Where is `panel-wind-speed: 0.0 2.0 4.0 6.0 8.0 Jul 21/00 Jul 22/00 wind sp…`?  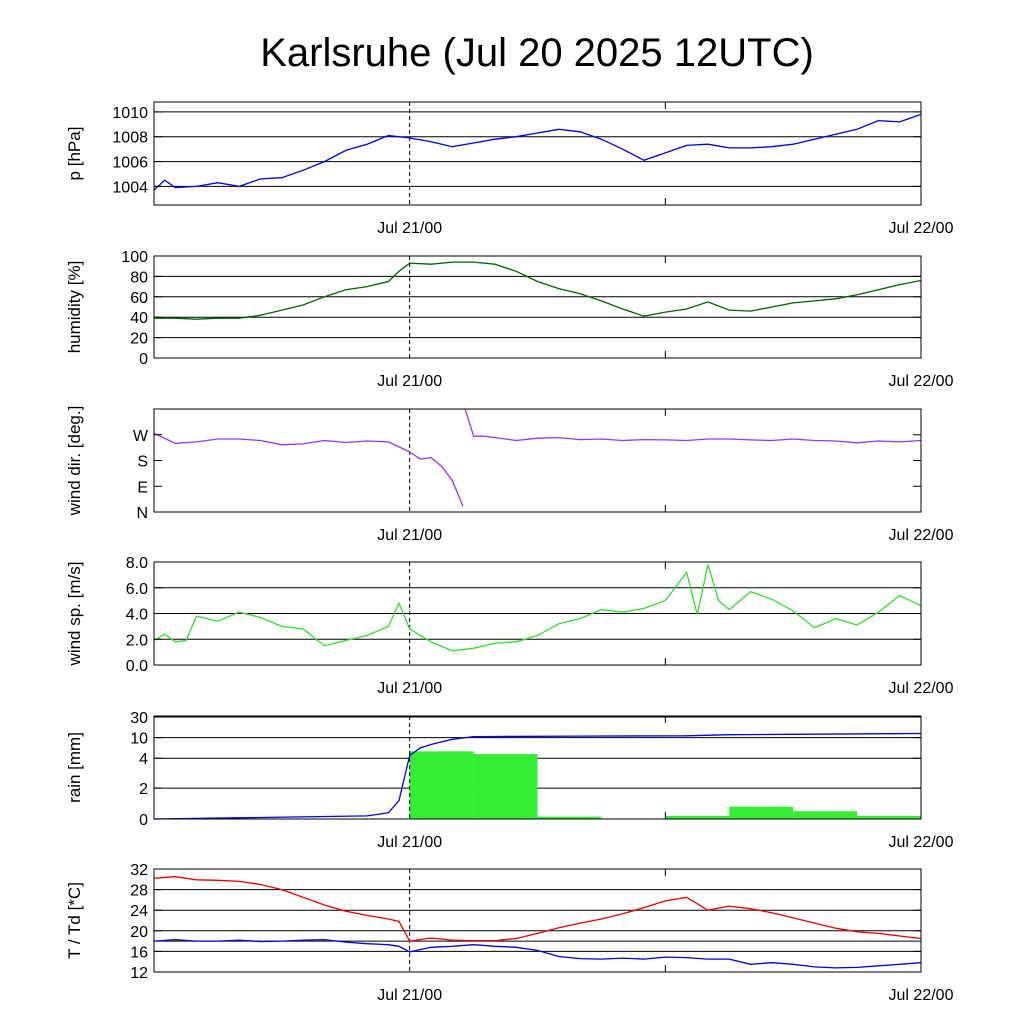
panel-wind-speed: 0.0 2.0 4.0 6.0 8.0 Jul 21/00 Jul 22/00 wind sp… is located at coordinates (509, 626).